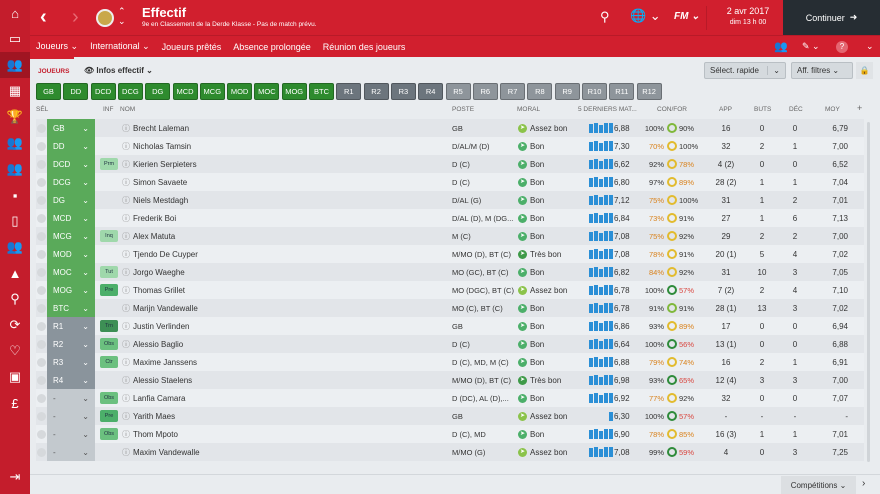 This screenshot has height=494, width=880. Describe the element at coordinates (160, 182) in the screenshot. I see `player-name: Simon Savaete` at that location.